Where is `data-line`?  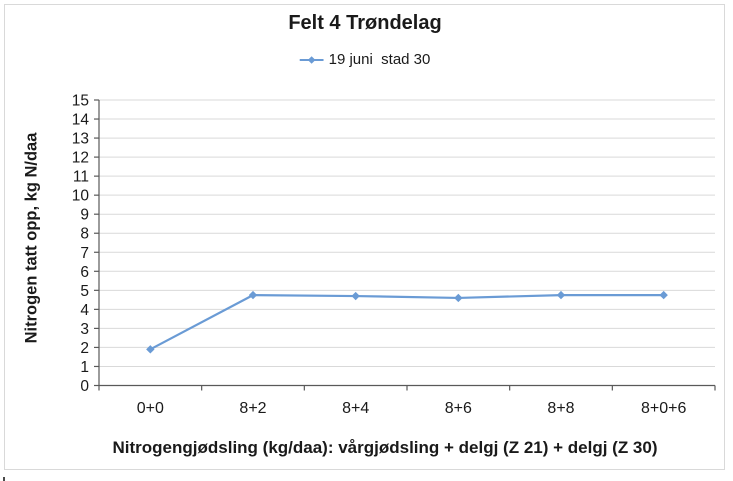 data-line is located at coordinates (407, 322).